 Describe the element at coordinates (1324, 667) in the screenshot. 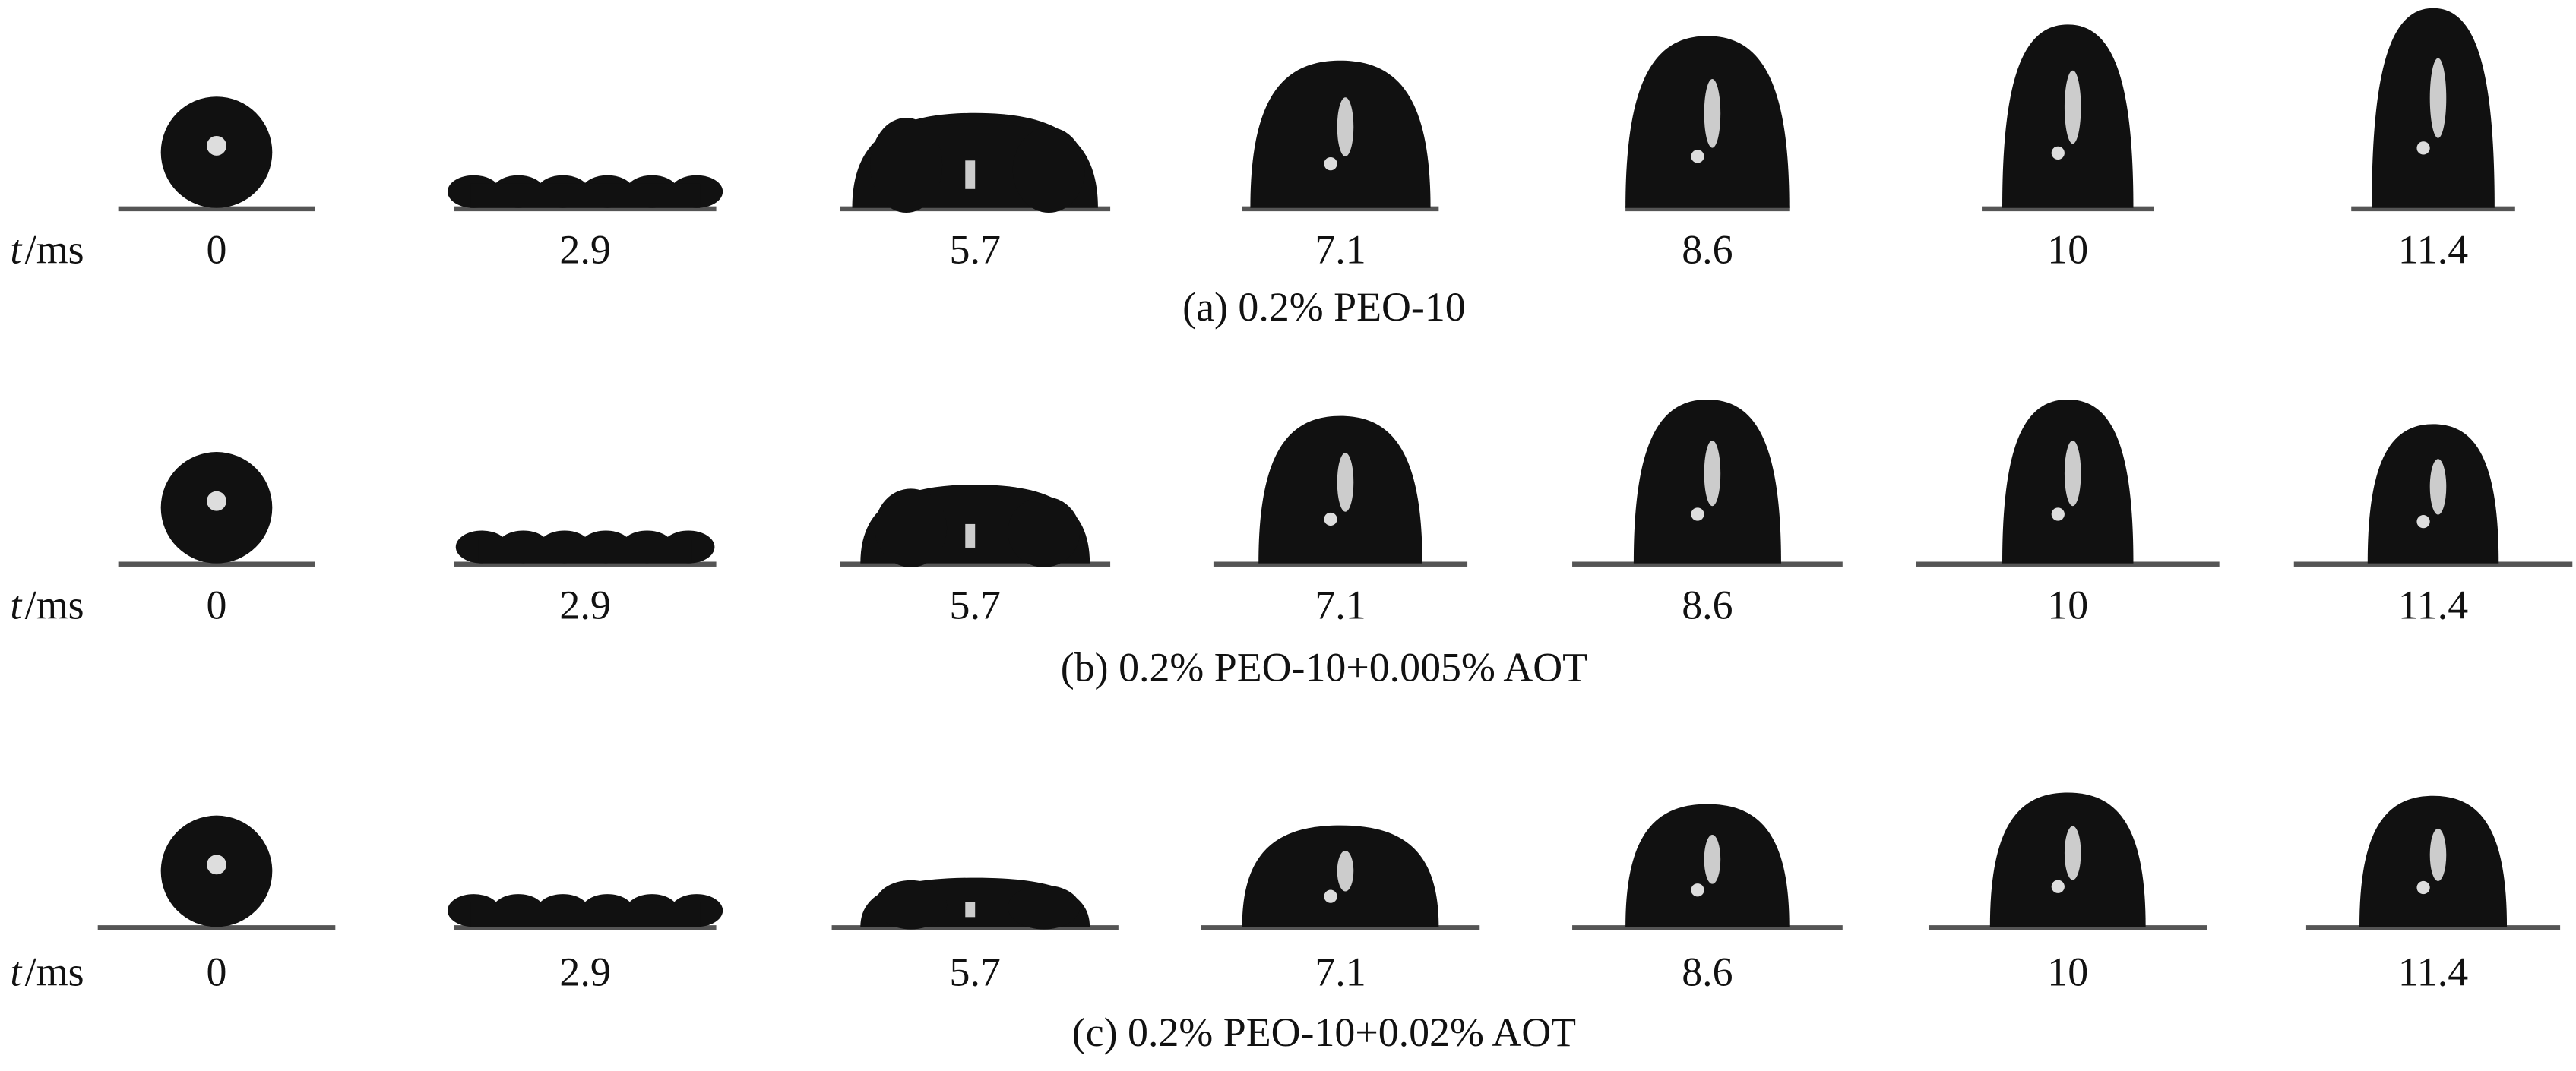

I see `panel-caption: (b) 0.2% PEO-10+0.005% AOT` at that location.